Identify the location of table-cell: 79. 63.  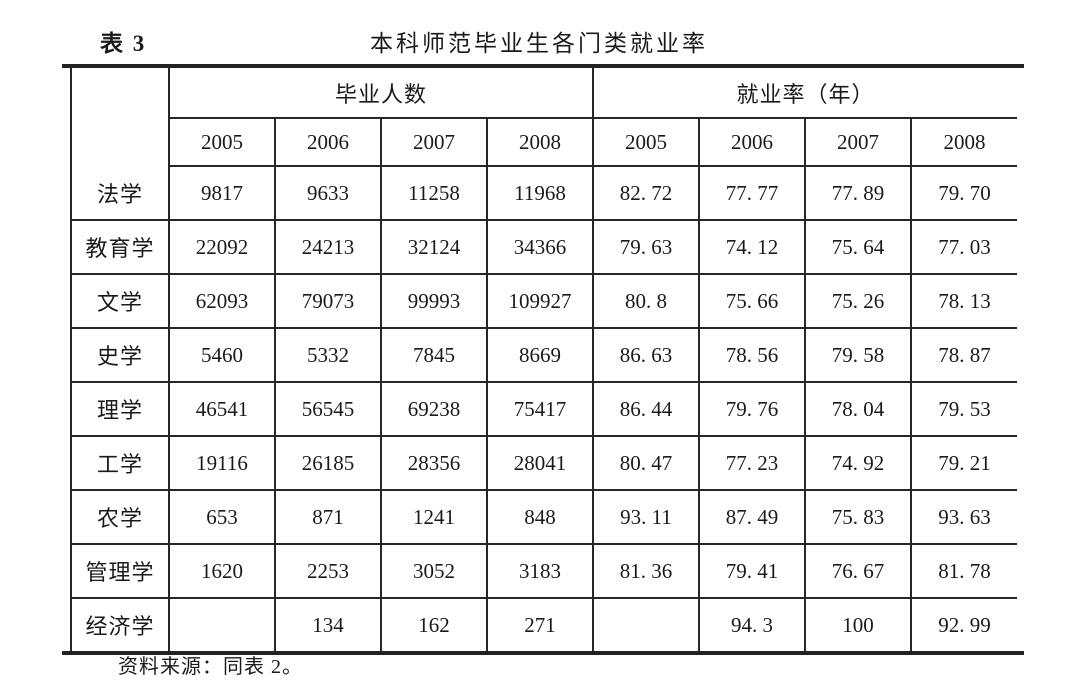
(647, 247).